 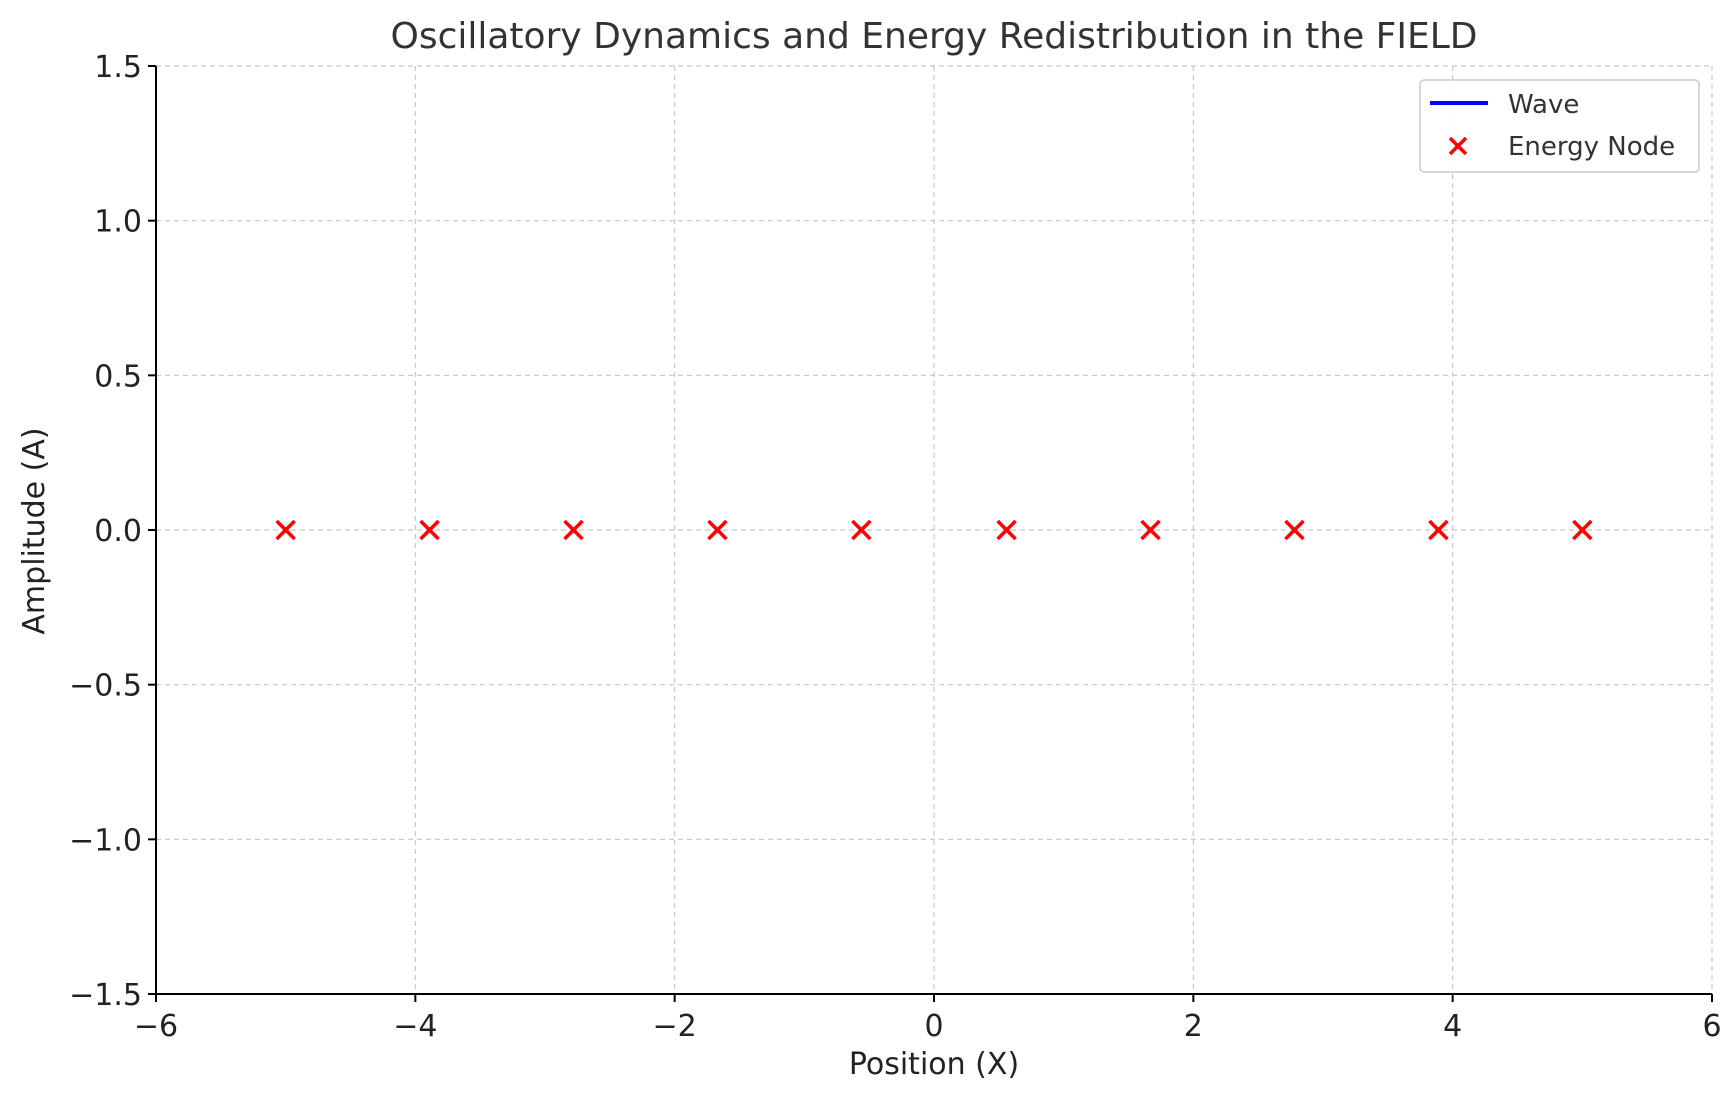 What do you see at coordinates (118, 222) in the screenshot?
I see `y-tick-label: 1.0` at bounding box center [118, 222].